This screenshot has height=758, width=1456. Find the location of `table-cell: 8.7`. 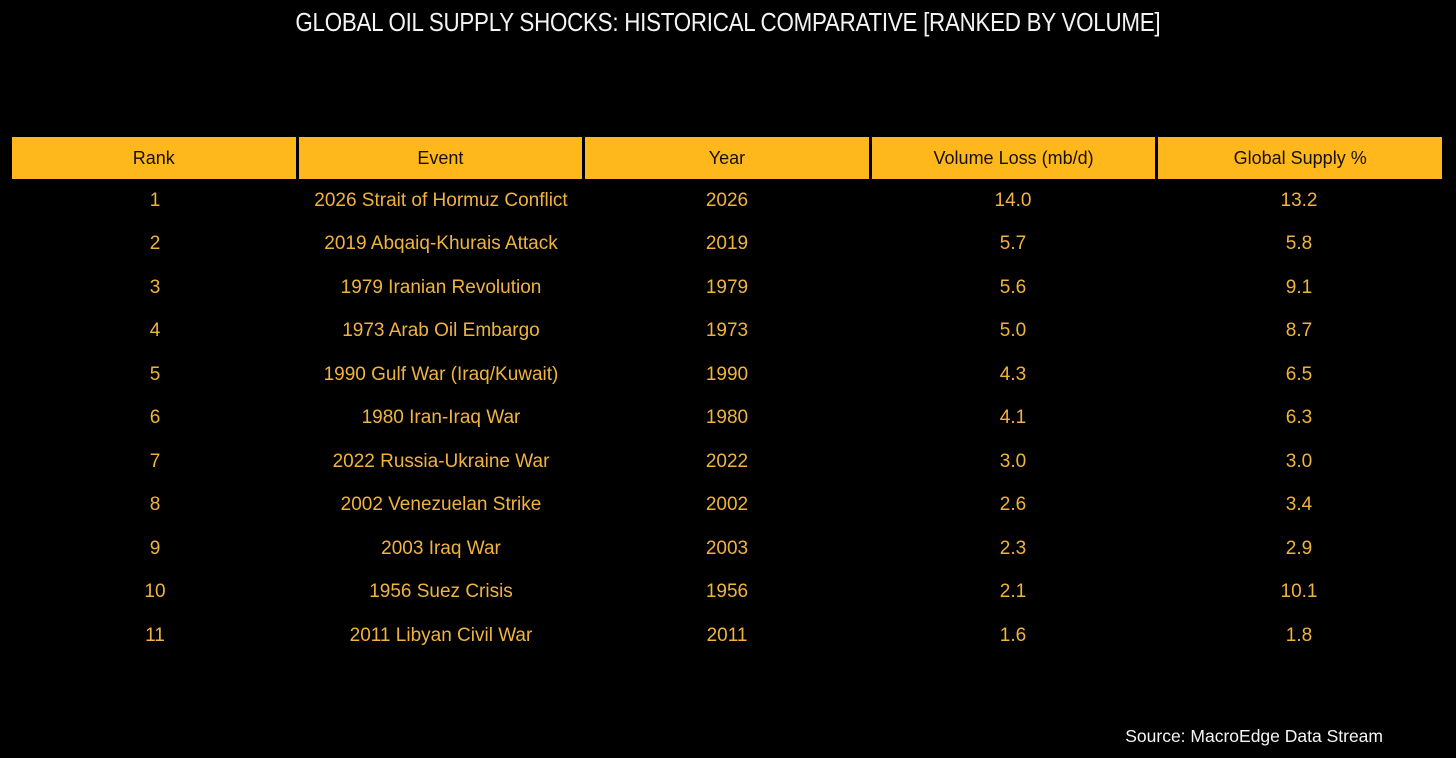

table-cell: 8.7 is located at coordinates (1299, 331).